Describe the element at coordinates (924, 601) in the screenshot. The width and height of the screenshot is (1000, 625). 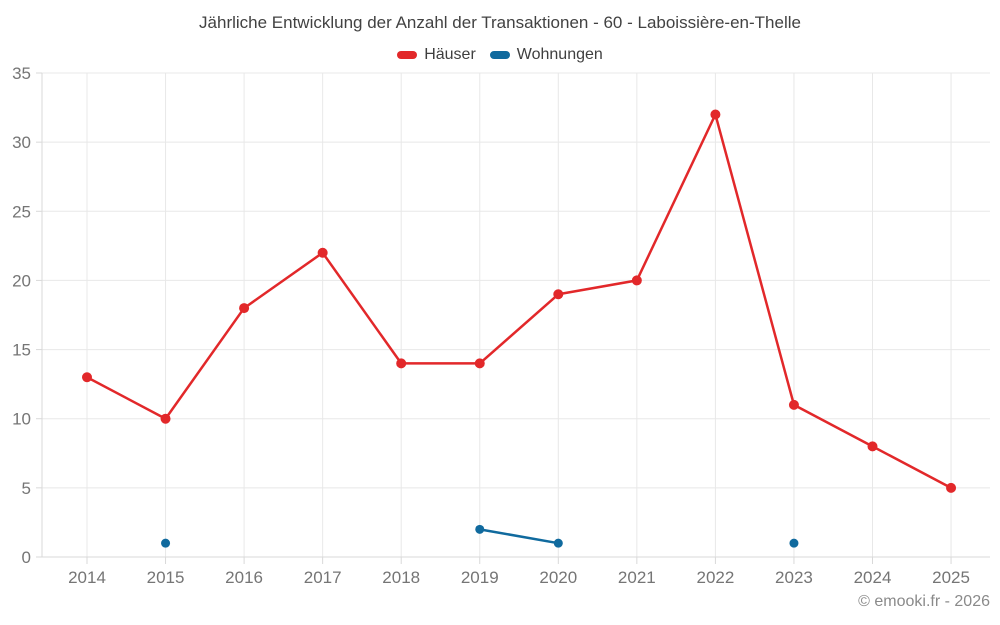
I see `copyright-text: © emooki.fr - 2026` at that location.